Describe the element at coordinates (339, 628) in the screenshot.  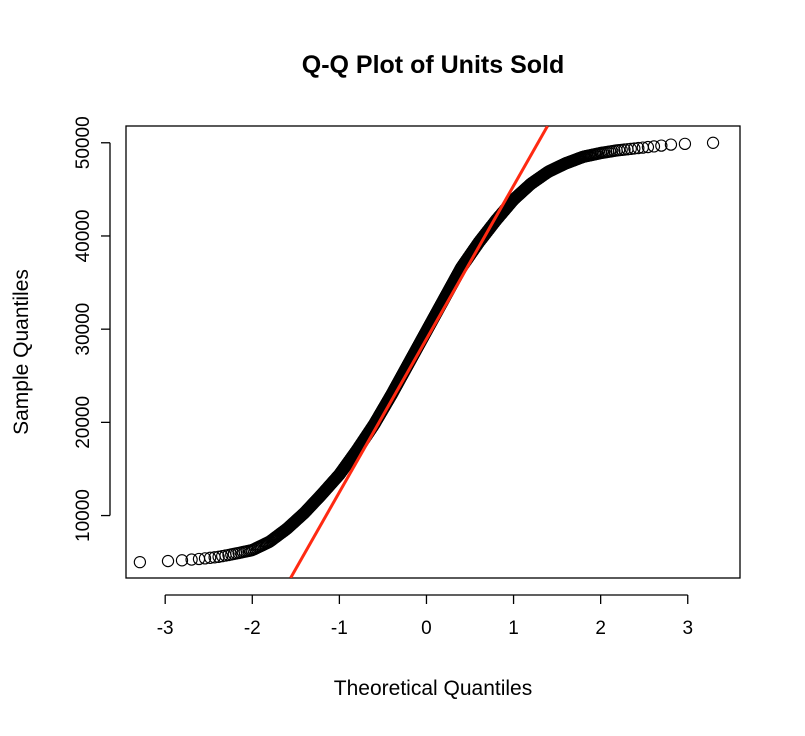
I see `x-tick-label: -1` at that location.